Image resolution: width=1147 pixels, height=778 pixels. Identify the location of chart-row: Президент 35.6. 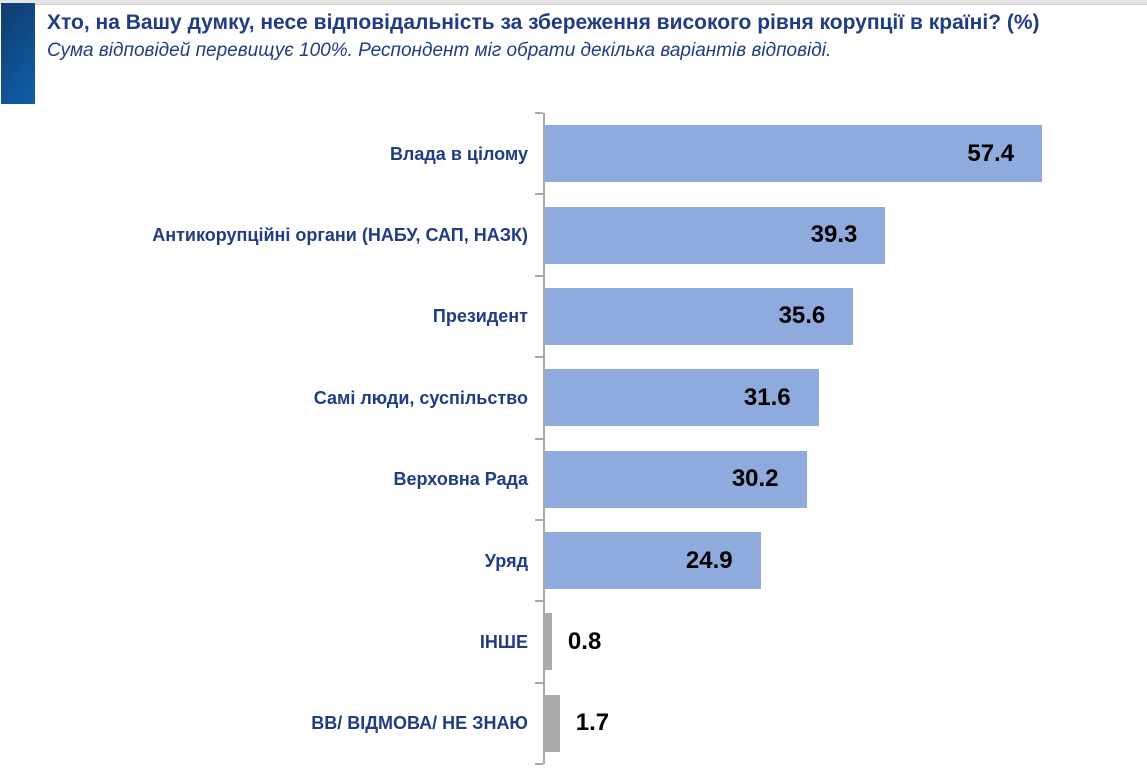
(573, 316).